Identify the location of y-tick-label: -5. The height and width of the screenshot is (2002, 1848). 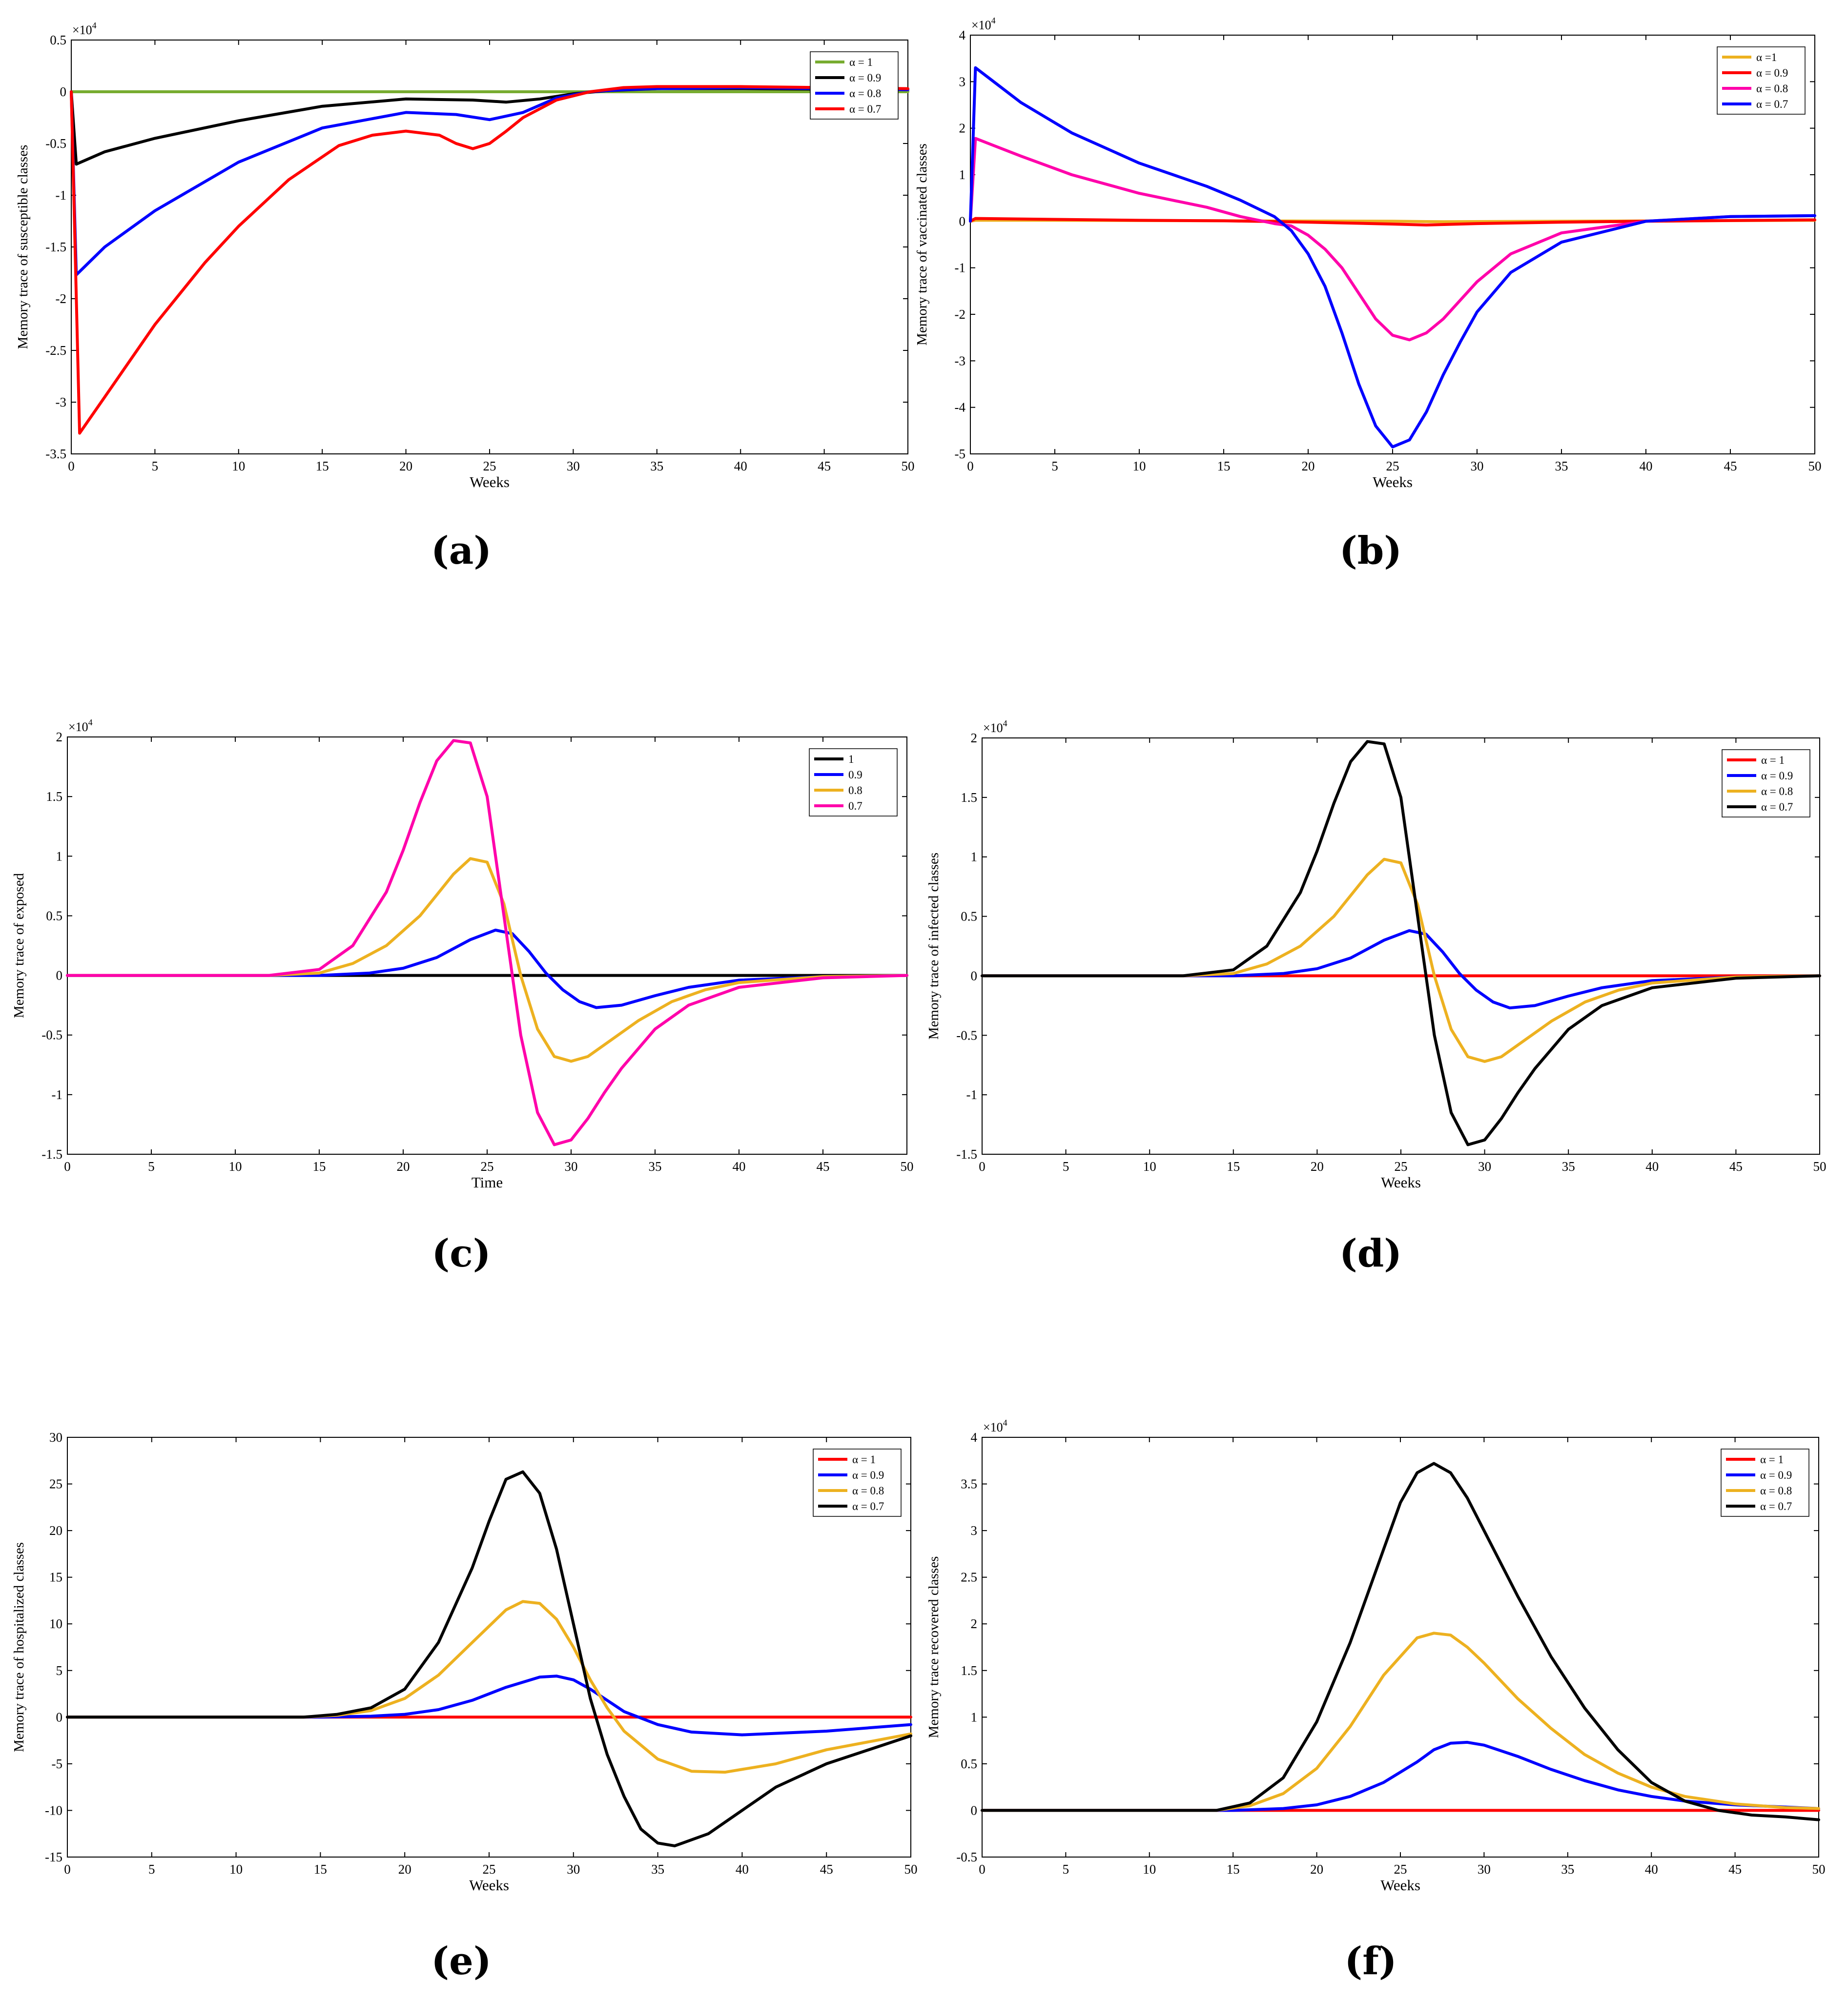
(960, 454).